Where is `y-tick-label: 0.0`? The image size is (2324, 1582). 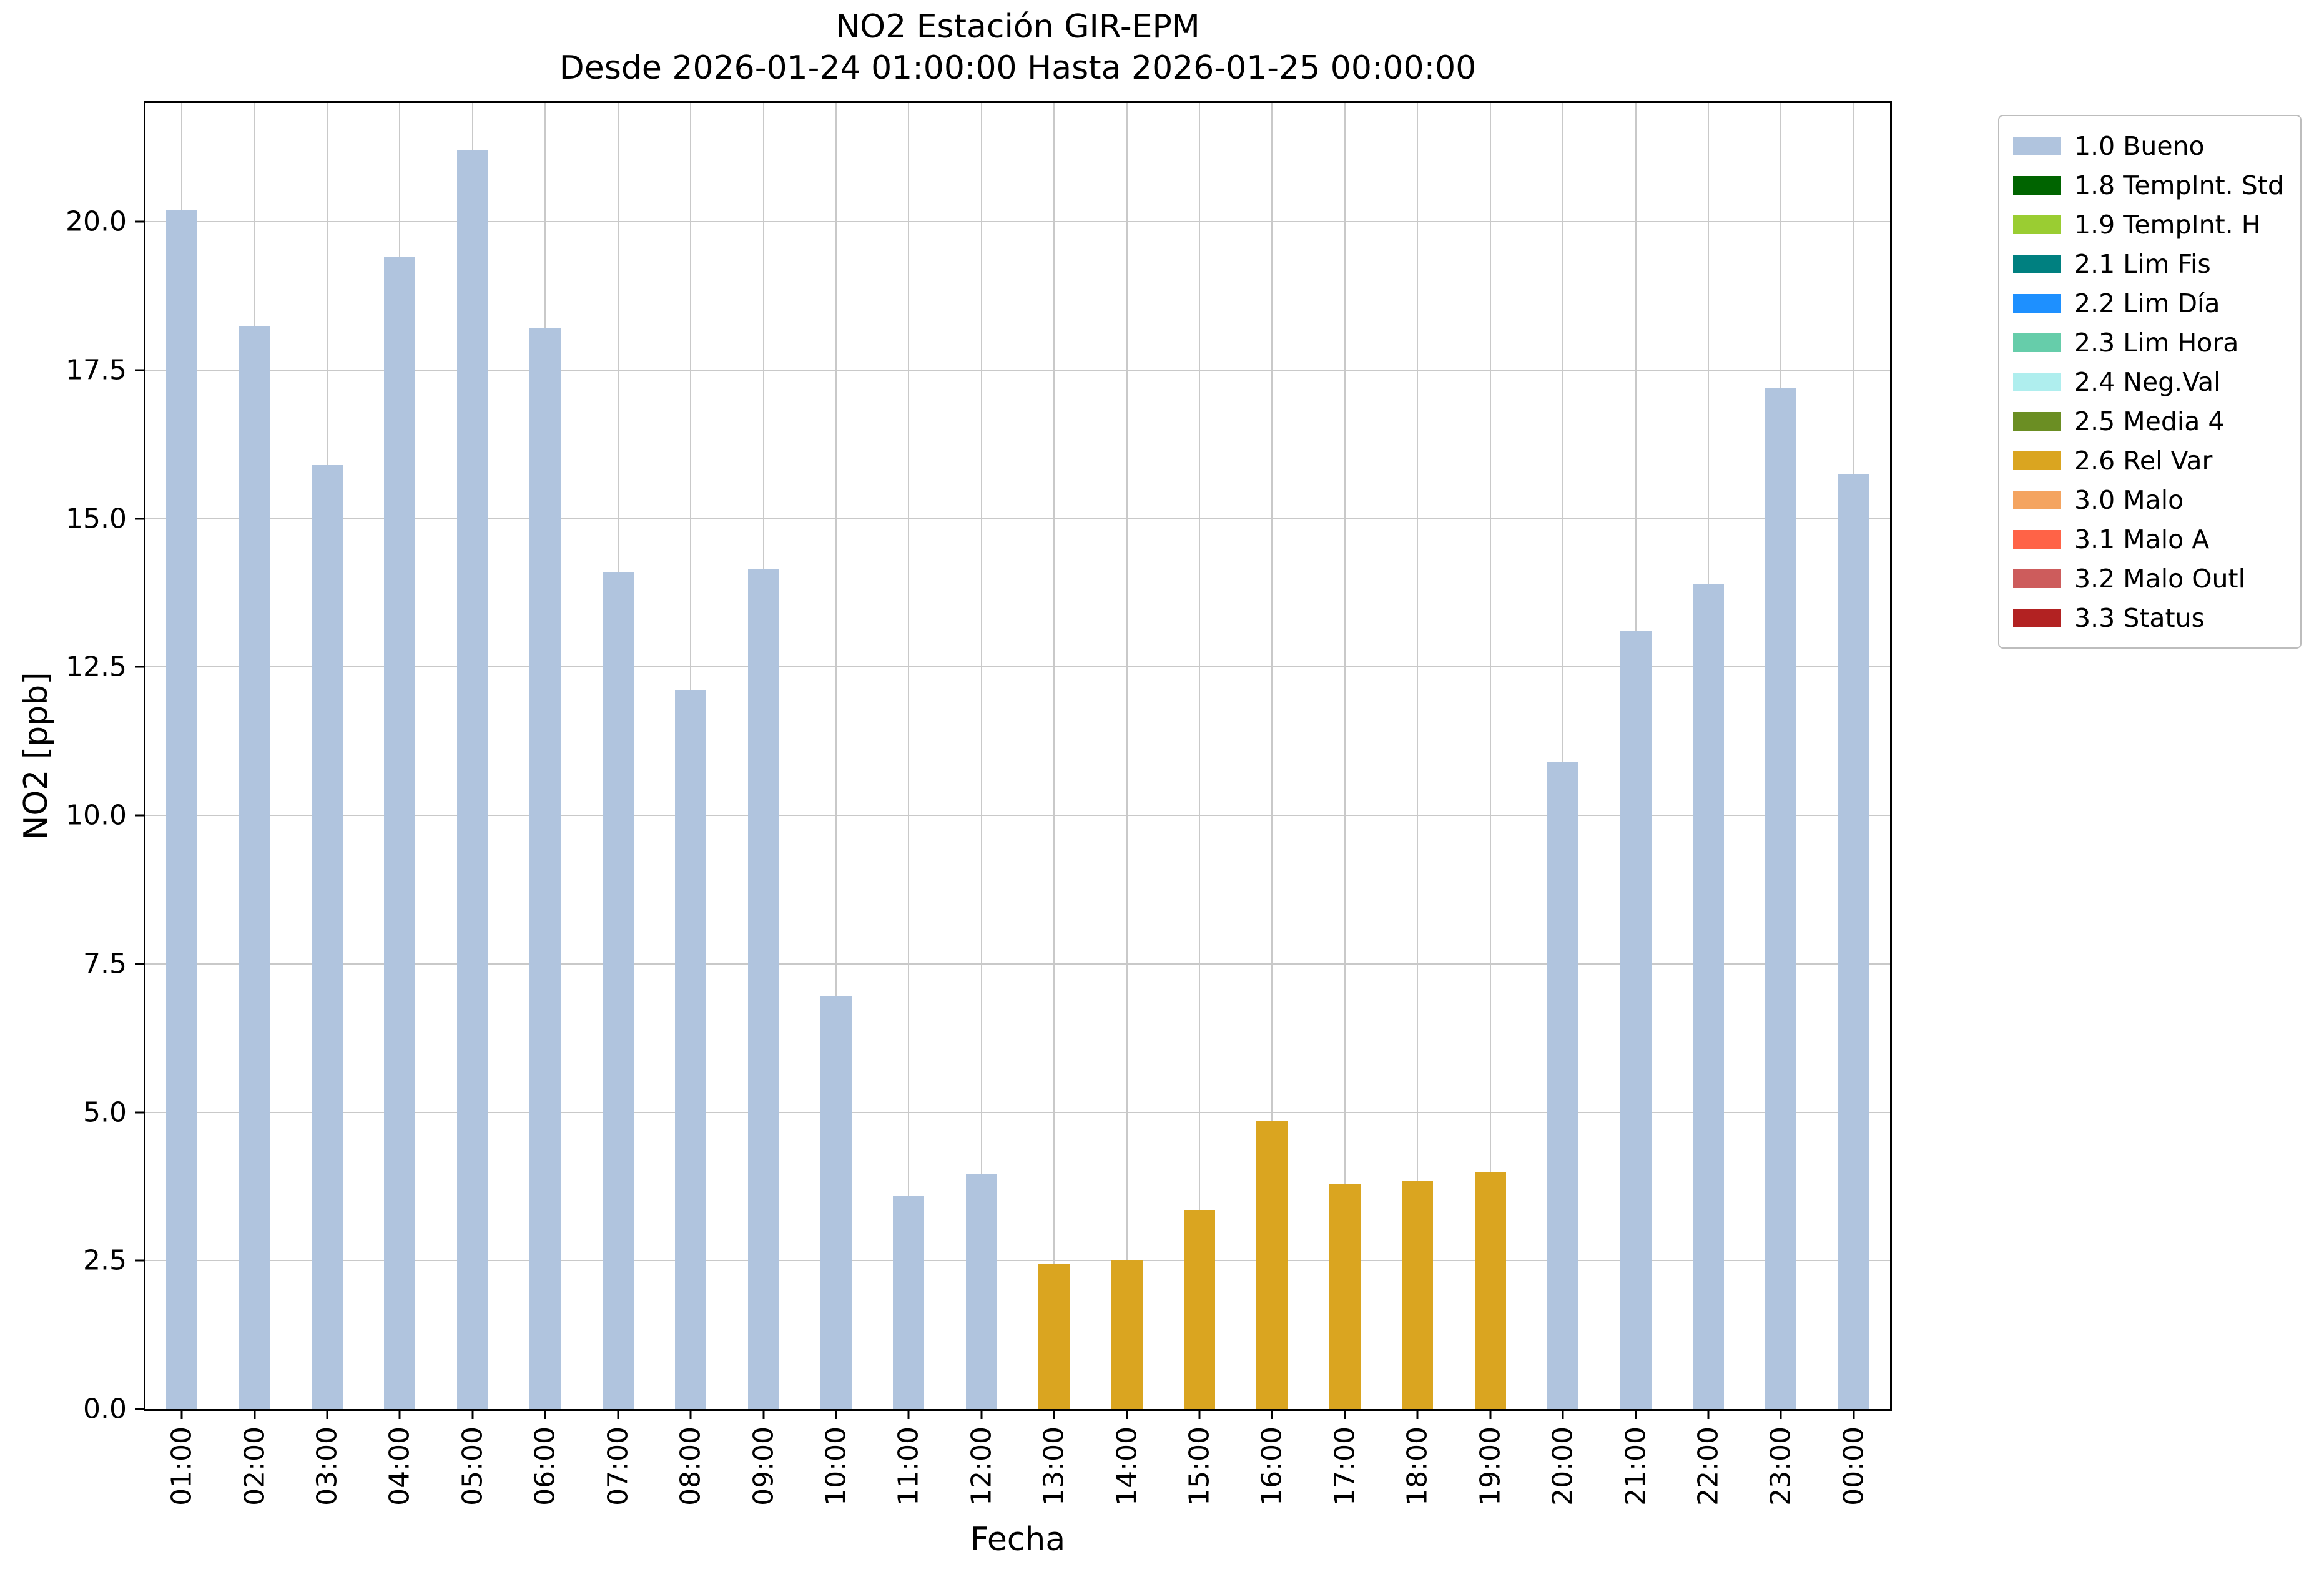
y-tick-label: 0.0 is located at coordinates (105, 1409).